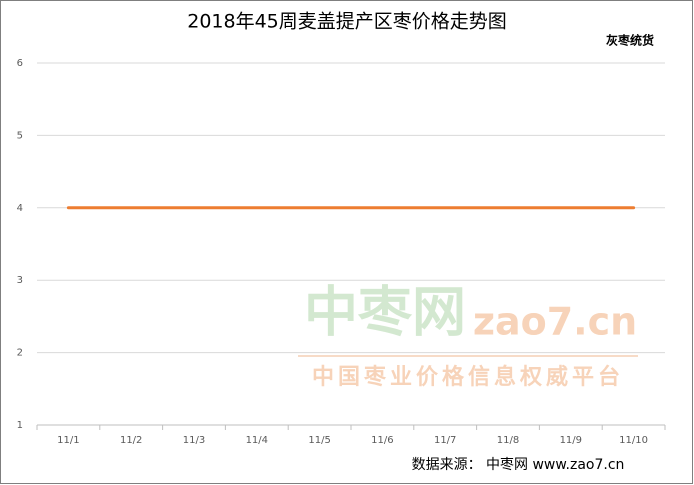  What do you see at coordinates (131, 440) in the screenshot?
I see `x-tick-label: 11/2` at bounding box center [131, 440].